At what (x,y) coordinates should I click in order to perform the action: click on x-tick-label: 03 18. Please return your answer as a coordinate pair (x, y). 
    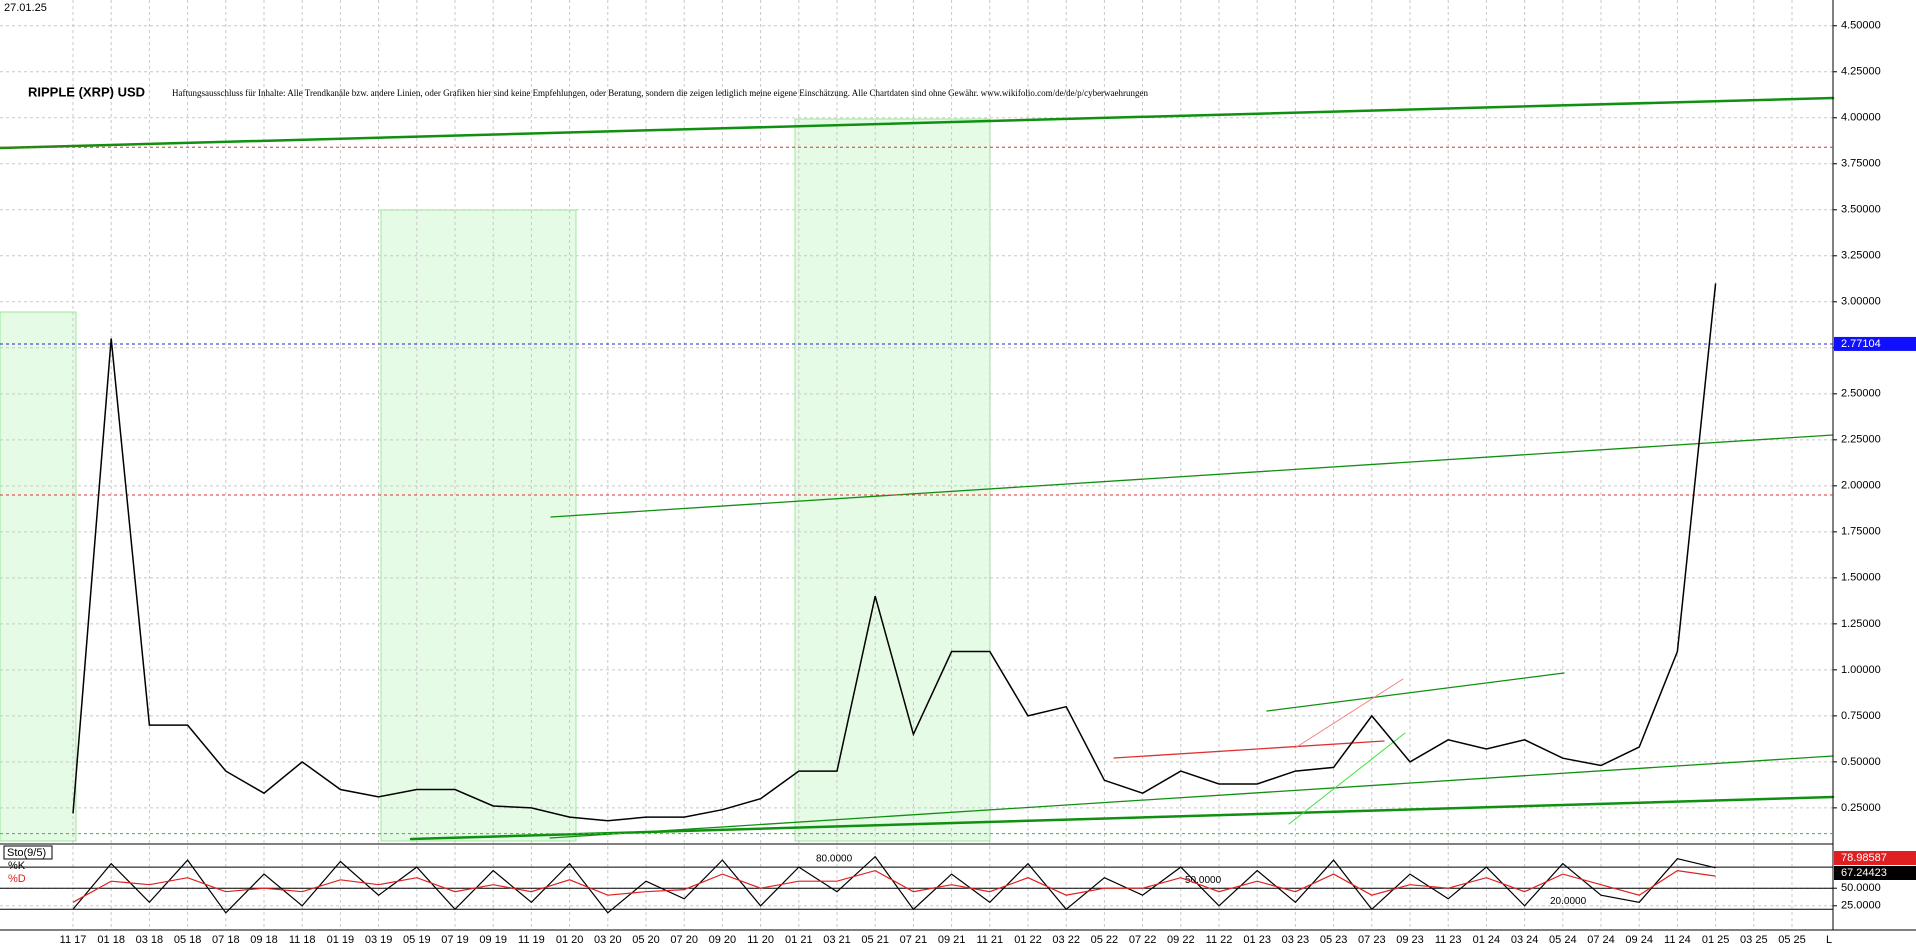
    Looking at the image, I should click on (150, 940).